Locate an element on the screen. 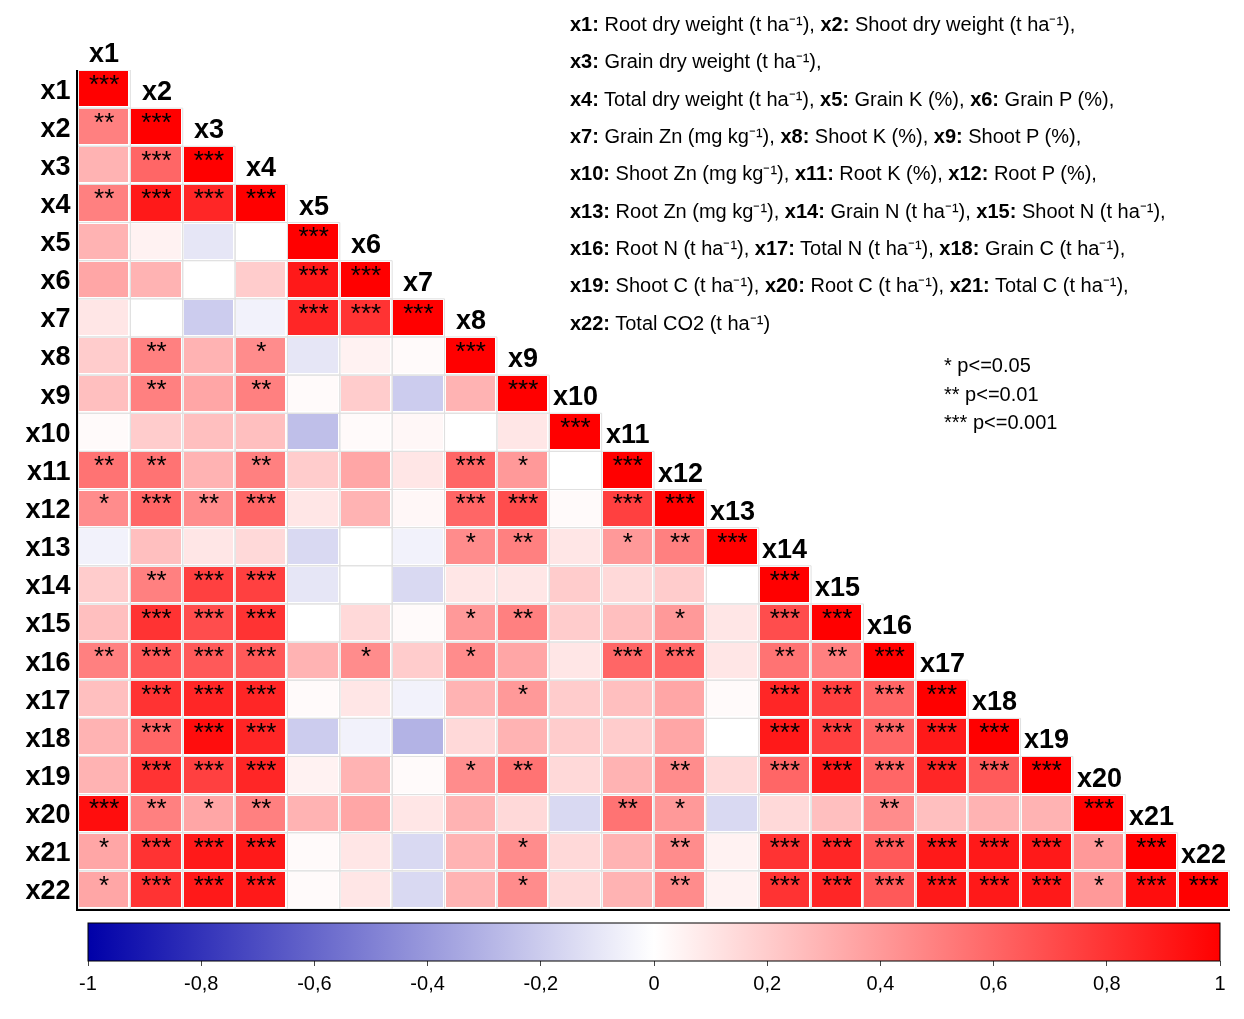  annotation: x19: Shoot C (t ha⁻¹), x20: Root C (t ha⁻¹), x21: Total C (t ha⁻¹), is located at coordinates (849, 285).